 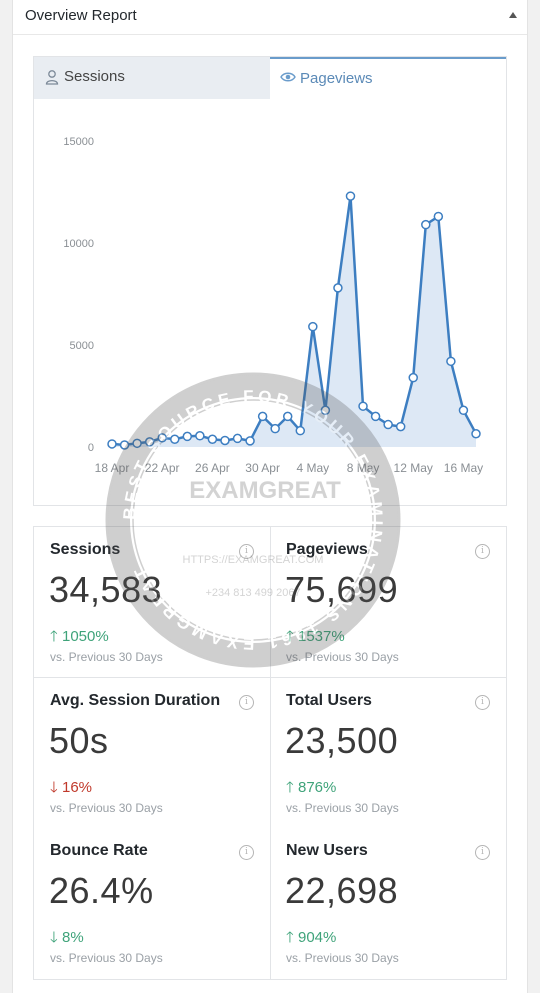 What do you see at coordinates (327, 850) in the screenshot?
I see `stat-title: New Users` at bounding box center [327, 850].